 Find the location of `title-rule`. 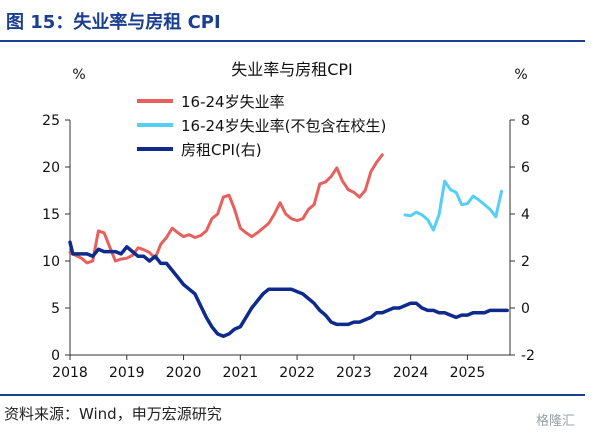

title-rule is located at coordinates (292, 41).